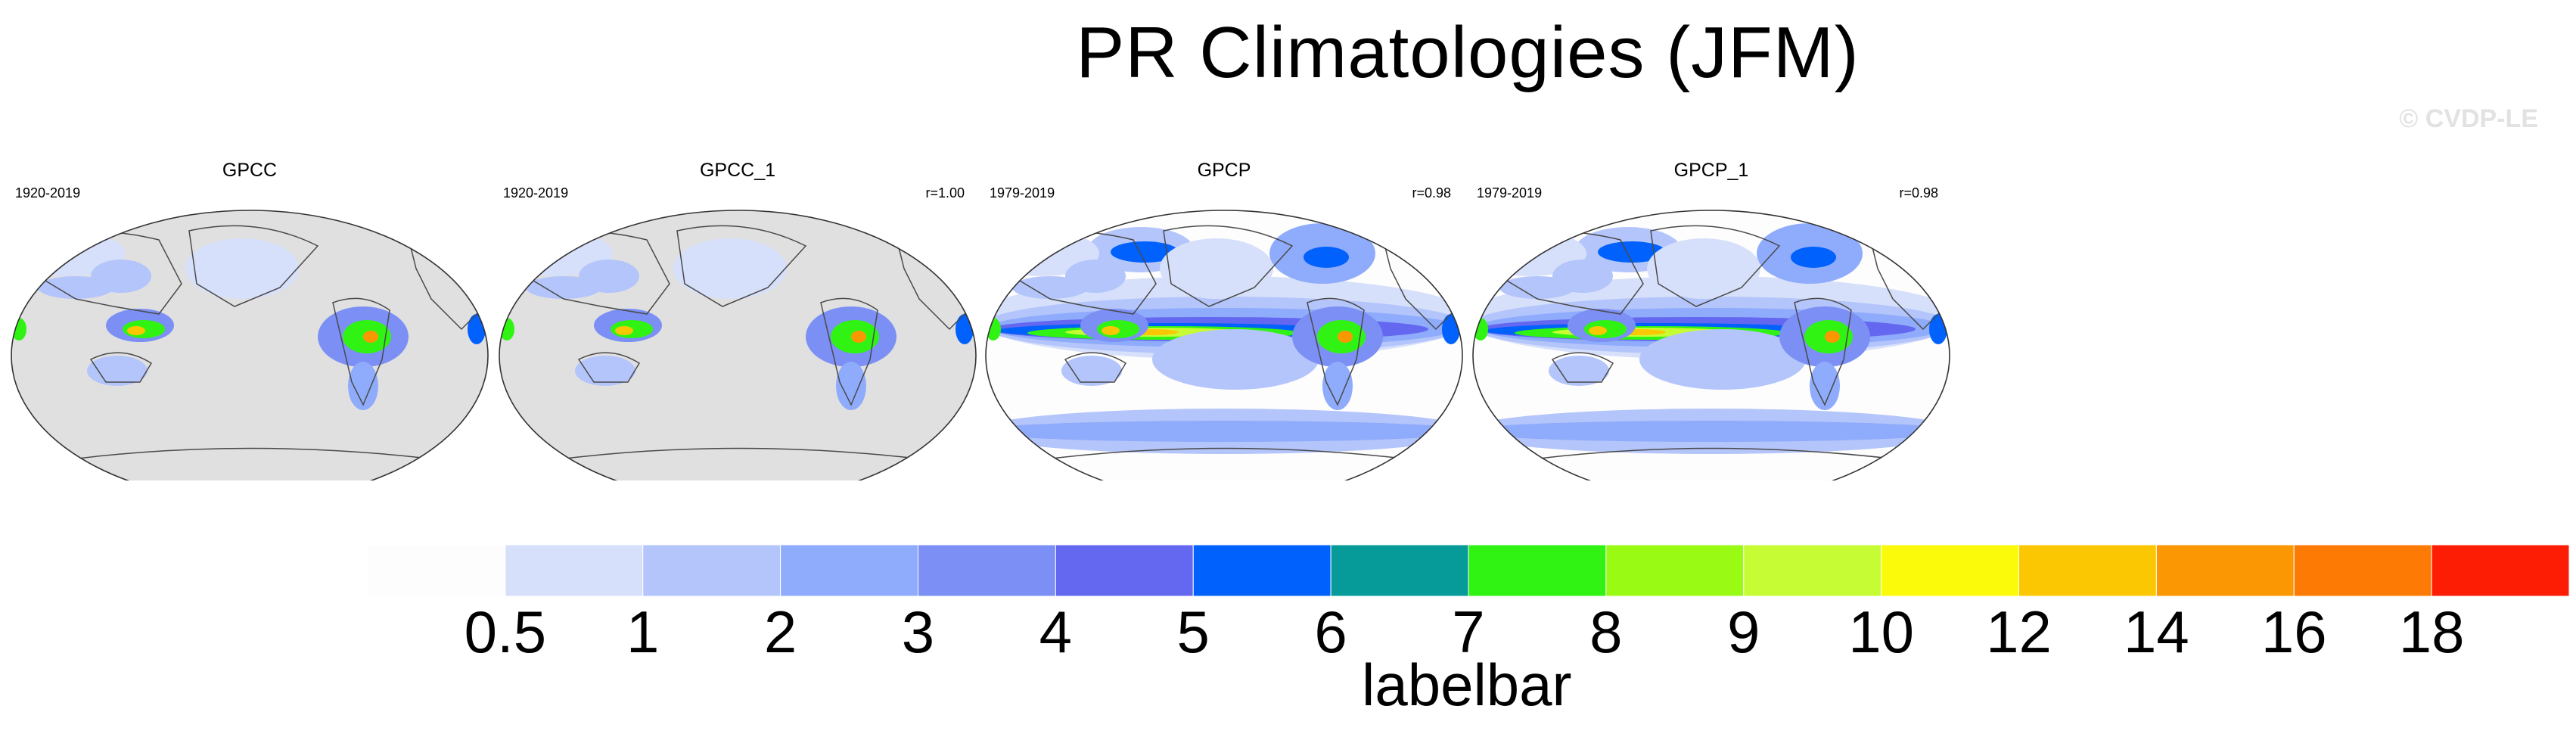 This screenshot has width=2576, height=737. Describe the element at coordinates (2431, 632) in the screenshot. I see `labelbar-tick-label: 18` at that location.